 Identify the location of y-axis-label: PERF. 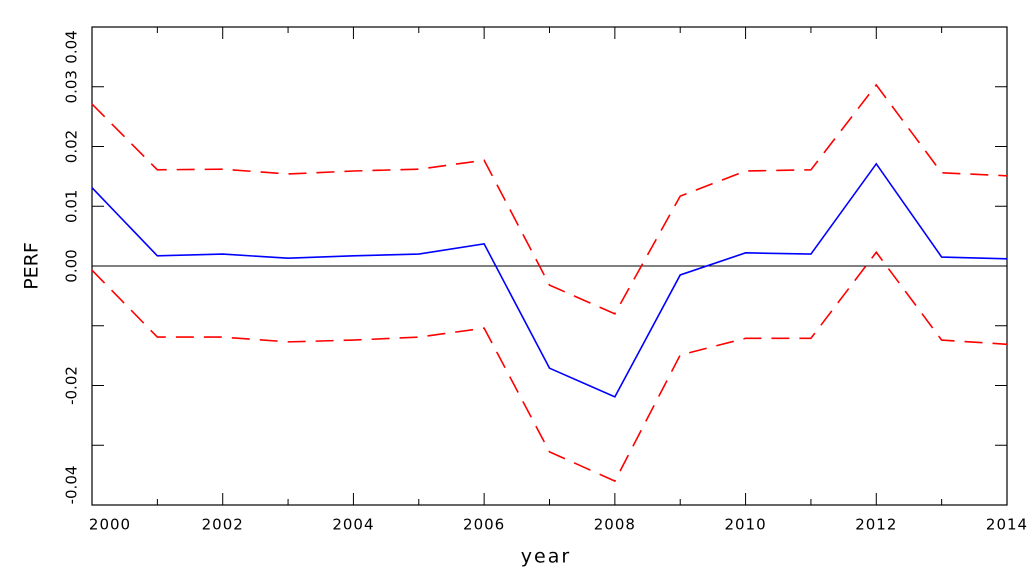
(32, 266).